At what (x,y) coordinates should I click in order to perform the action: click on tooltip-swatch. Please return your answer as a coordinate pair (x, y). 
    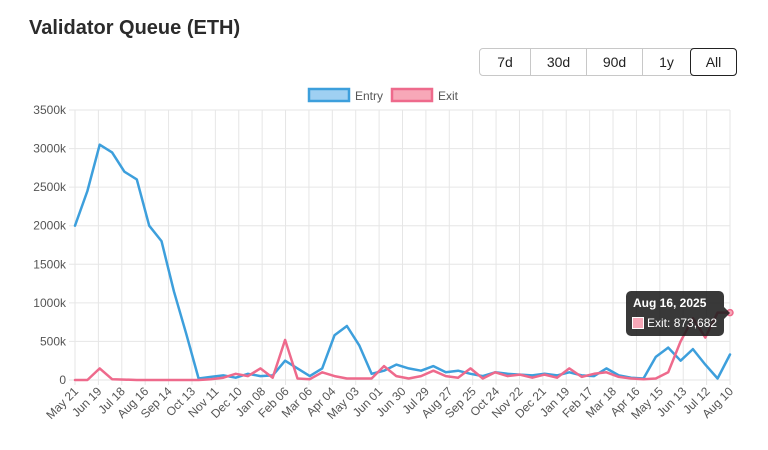
    Looking at the image, I should click on (638, 323).